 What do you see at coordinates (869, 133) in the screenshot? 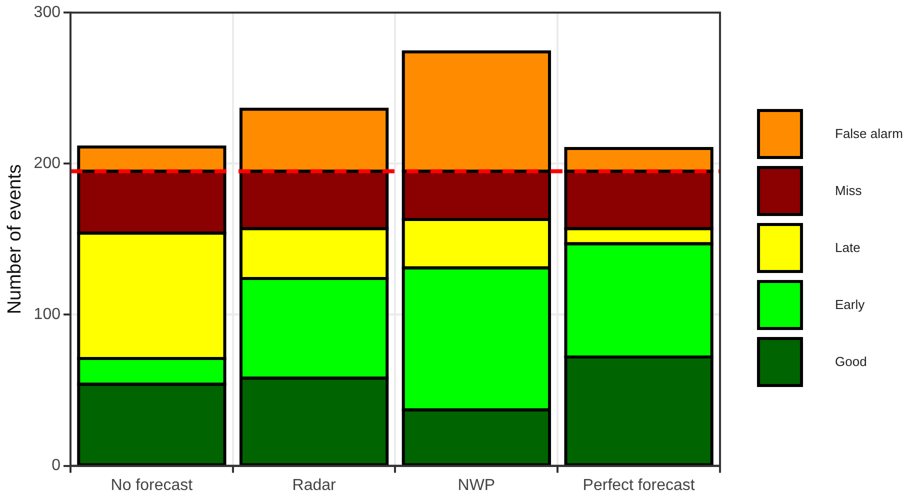
I see `text: False alarm` at bounding box center [869, 133].